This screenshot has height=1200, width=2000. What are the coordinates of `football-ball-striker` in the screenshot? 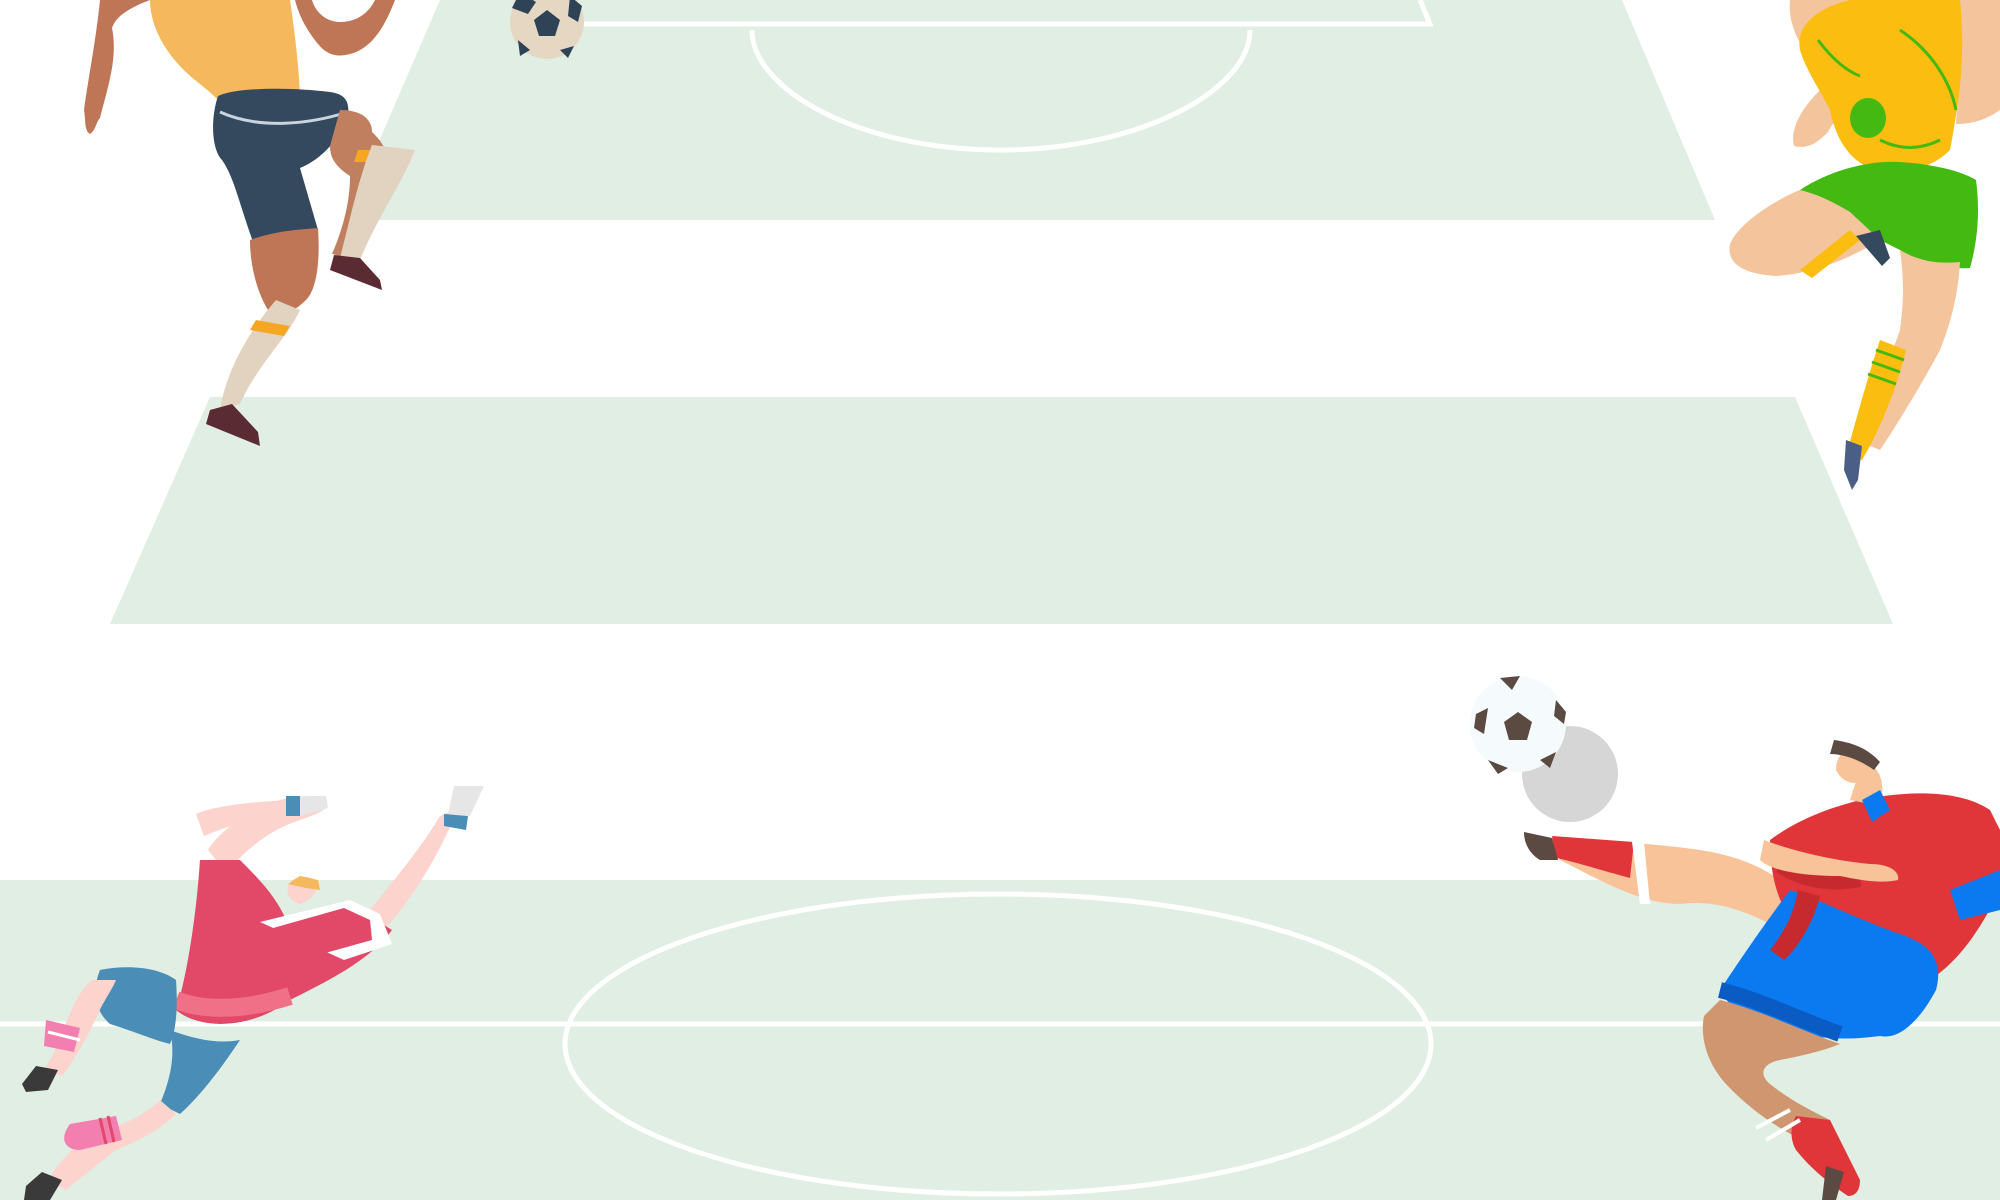 It's located at (1544, 749).